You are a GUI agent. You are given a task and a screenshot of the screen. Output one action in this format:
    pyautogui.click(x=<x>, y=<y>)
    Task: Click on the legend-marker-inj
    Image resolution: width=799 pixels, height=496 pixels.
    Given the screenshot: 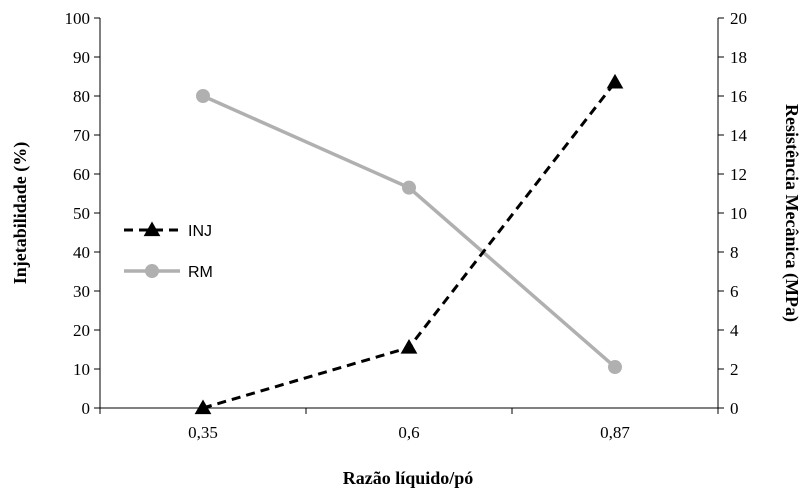 What is the action you would take?
    pyautogui.click(x=152, y=229)
    